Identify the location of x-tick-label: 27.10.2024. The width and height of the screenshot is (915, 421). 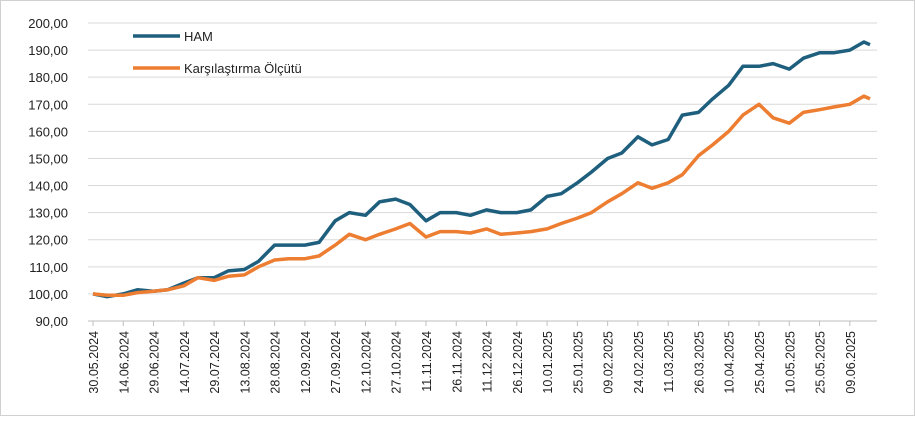
(397, 362).